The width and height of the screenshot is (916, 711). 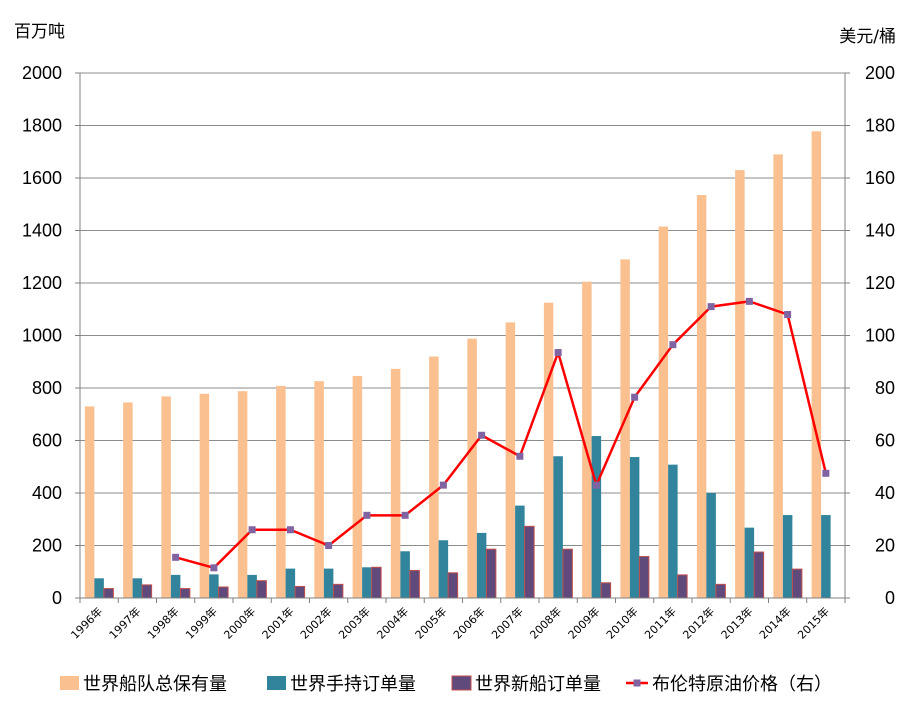 I want to click on y-left-tick-label: 1000, so click(x=42, y=336).